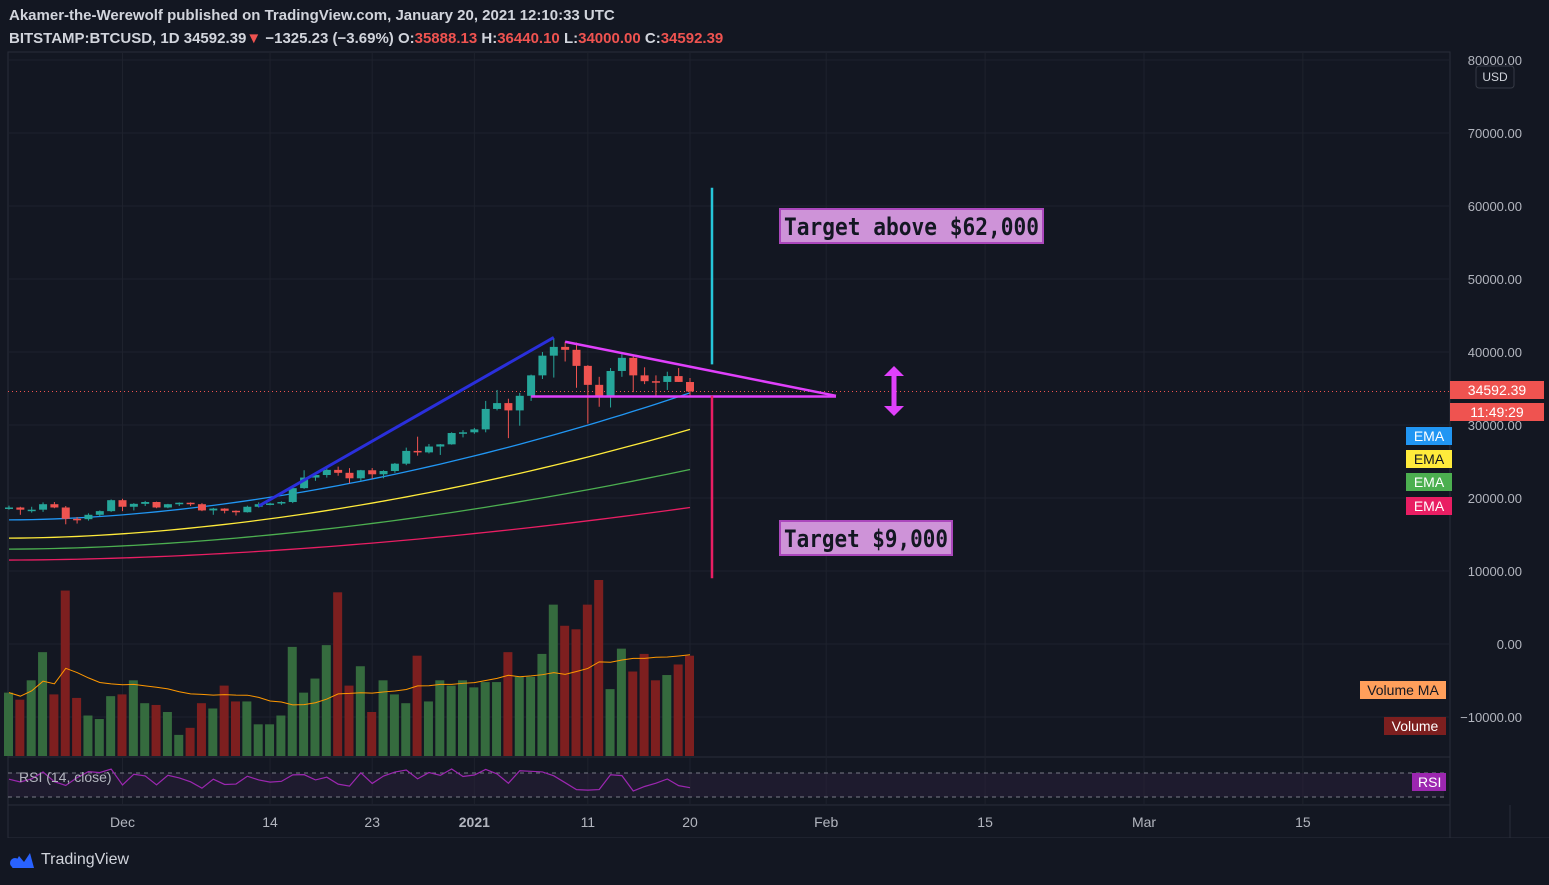 Image resolution: width=1549 pixels, height=885 pixels. Describe the element at coordinates (528, 38) in the screenshot. I see `high-value: 36440.10` at that location.